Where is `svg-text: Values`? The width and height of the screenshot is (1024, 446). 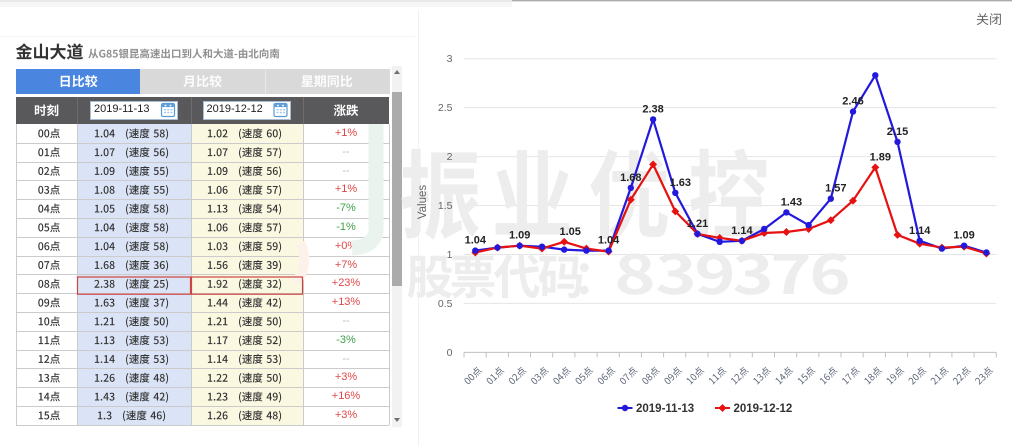 svg-text: Values is located at coordinates (423, 202).